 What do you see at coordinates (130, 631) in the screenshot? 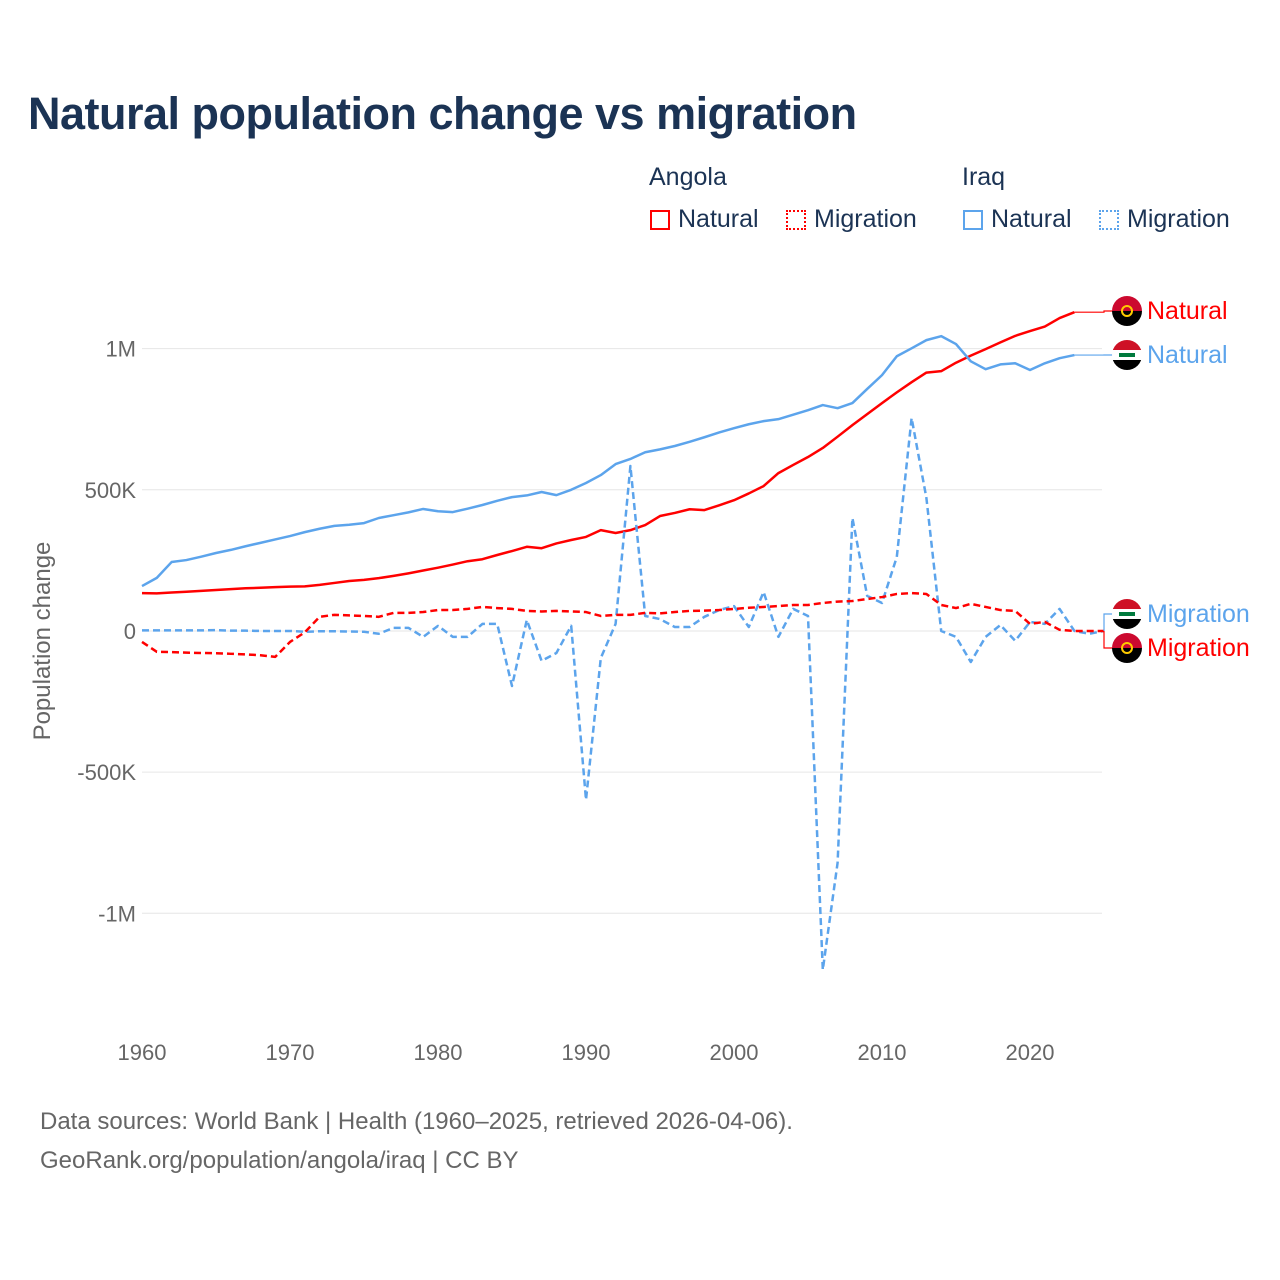
I see `y-tick-label: 0` at bounding box center [130, 631].